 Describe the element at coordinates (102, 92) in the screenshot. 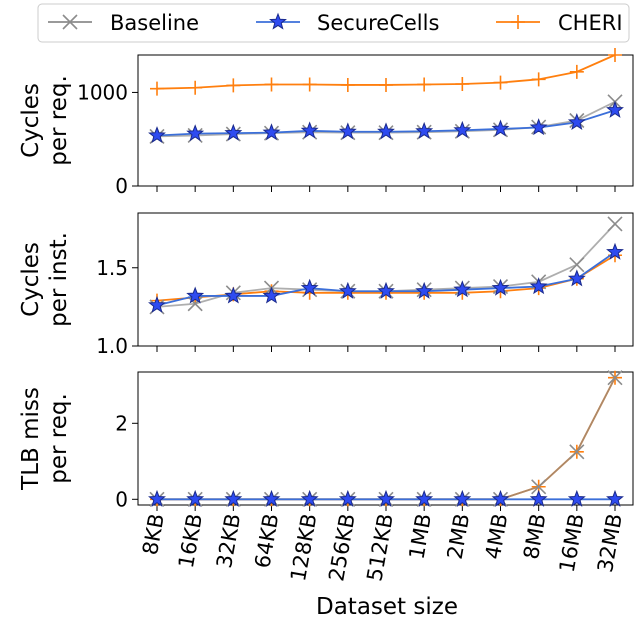

I see `y-tick-label: 1000` at that location.